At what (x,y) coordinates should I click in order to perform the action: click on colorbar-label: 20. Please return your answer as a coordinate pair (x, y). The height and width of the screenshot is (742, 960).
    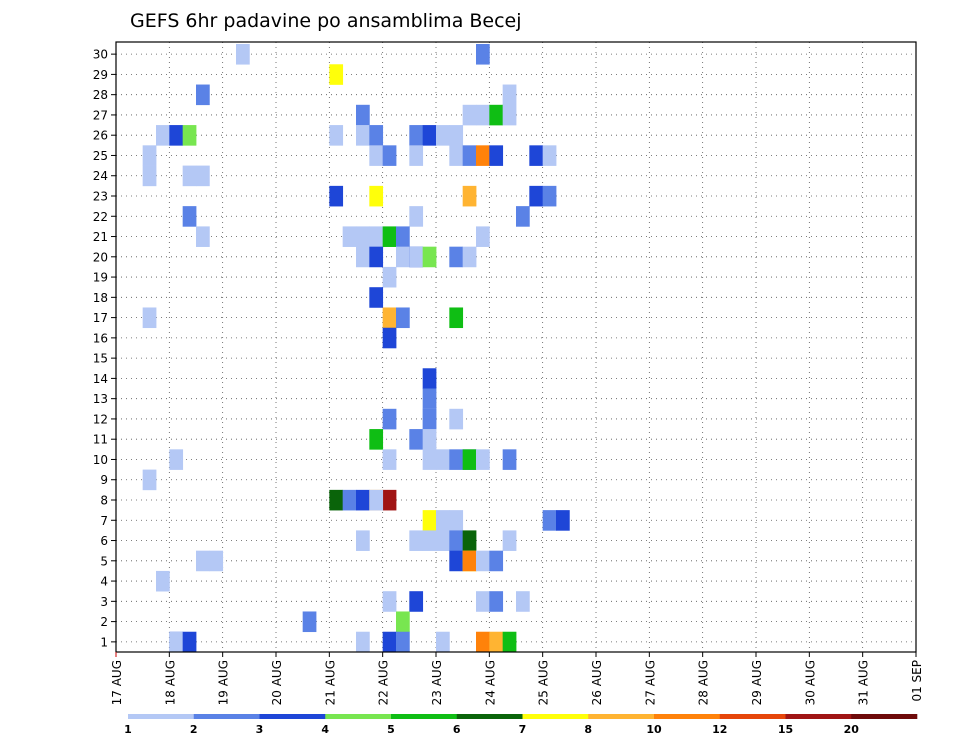
    Looking at the image, I should click on (852, 729).